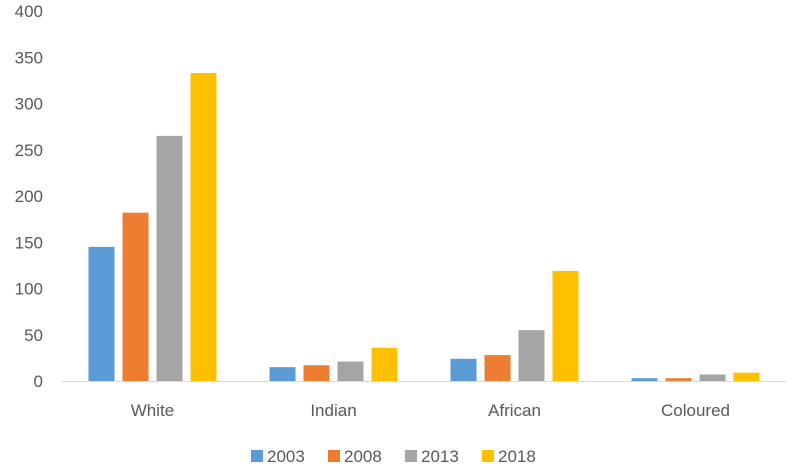 This screenshot has width=800, height=464. Describe the element at coordinates (29, 57) in the screenshot. I see `y-tick-label-350: 350` at that location.